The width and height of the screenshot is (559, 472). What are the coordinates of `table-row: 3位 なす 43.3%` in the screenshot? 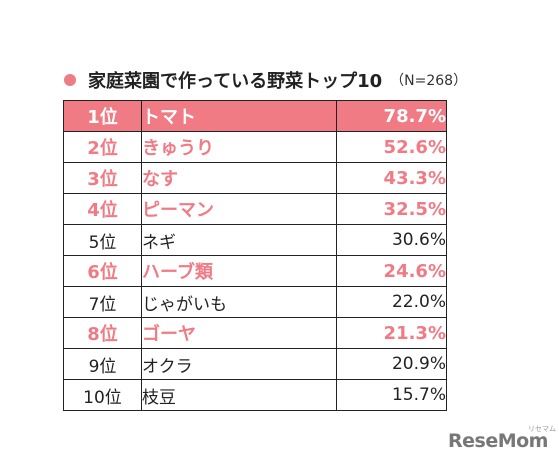 It's located at (255, 178).